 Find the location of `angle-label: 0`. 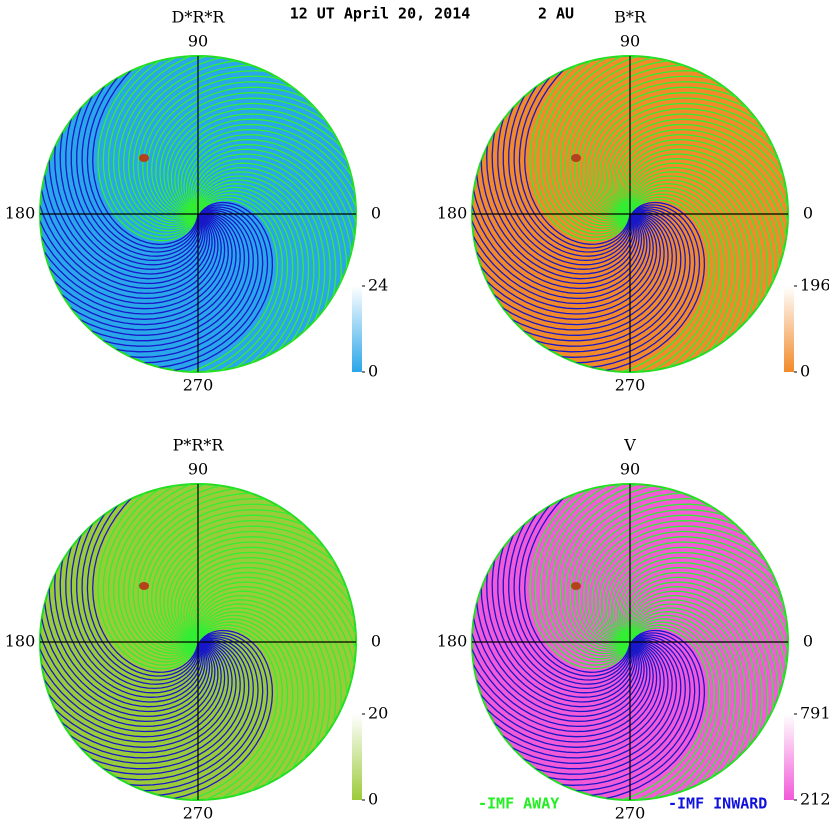

angle-label: 0 is located at coordinates (376, 641).